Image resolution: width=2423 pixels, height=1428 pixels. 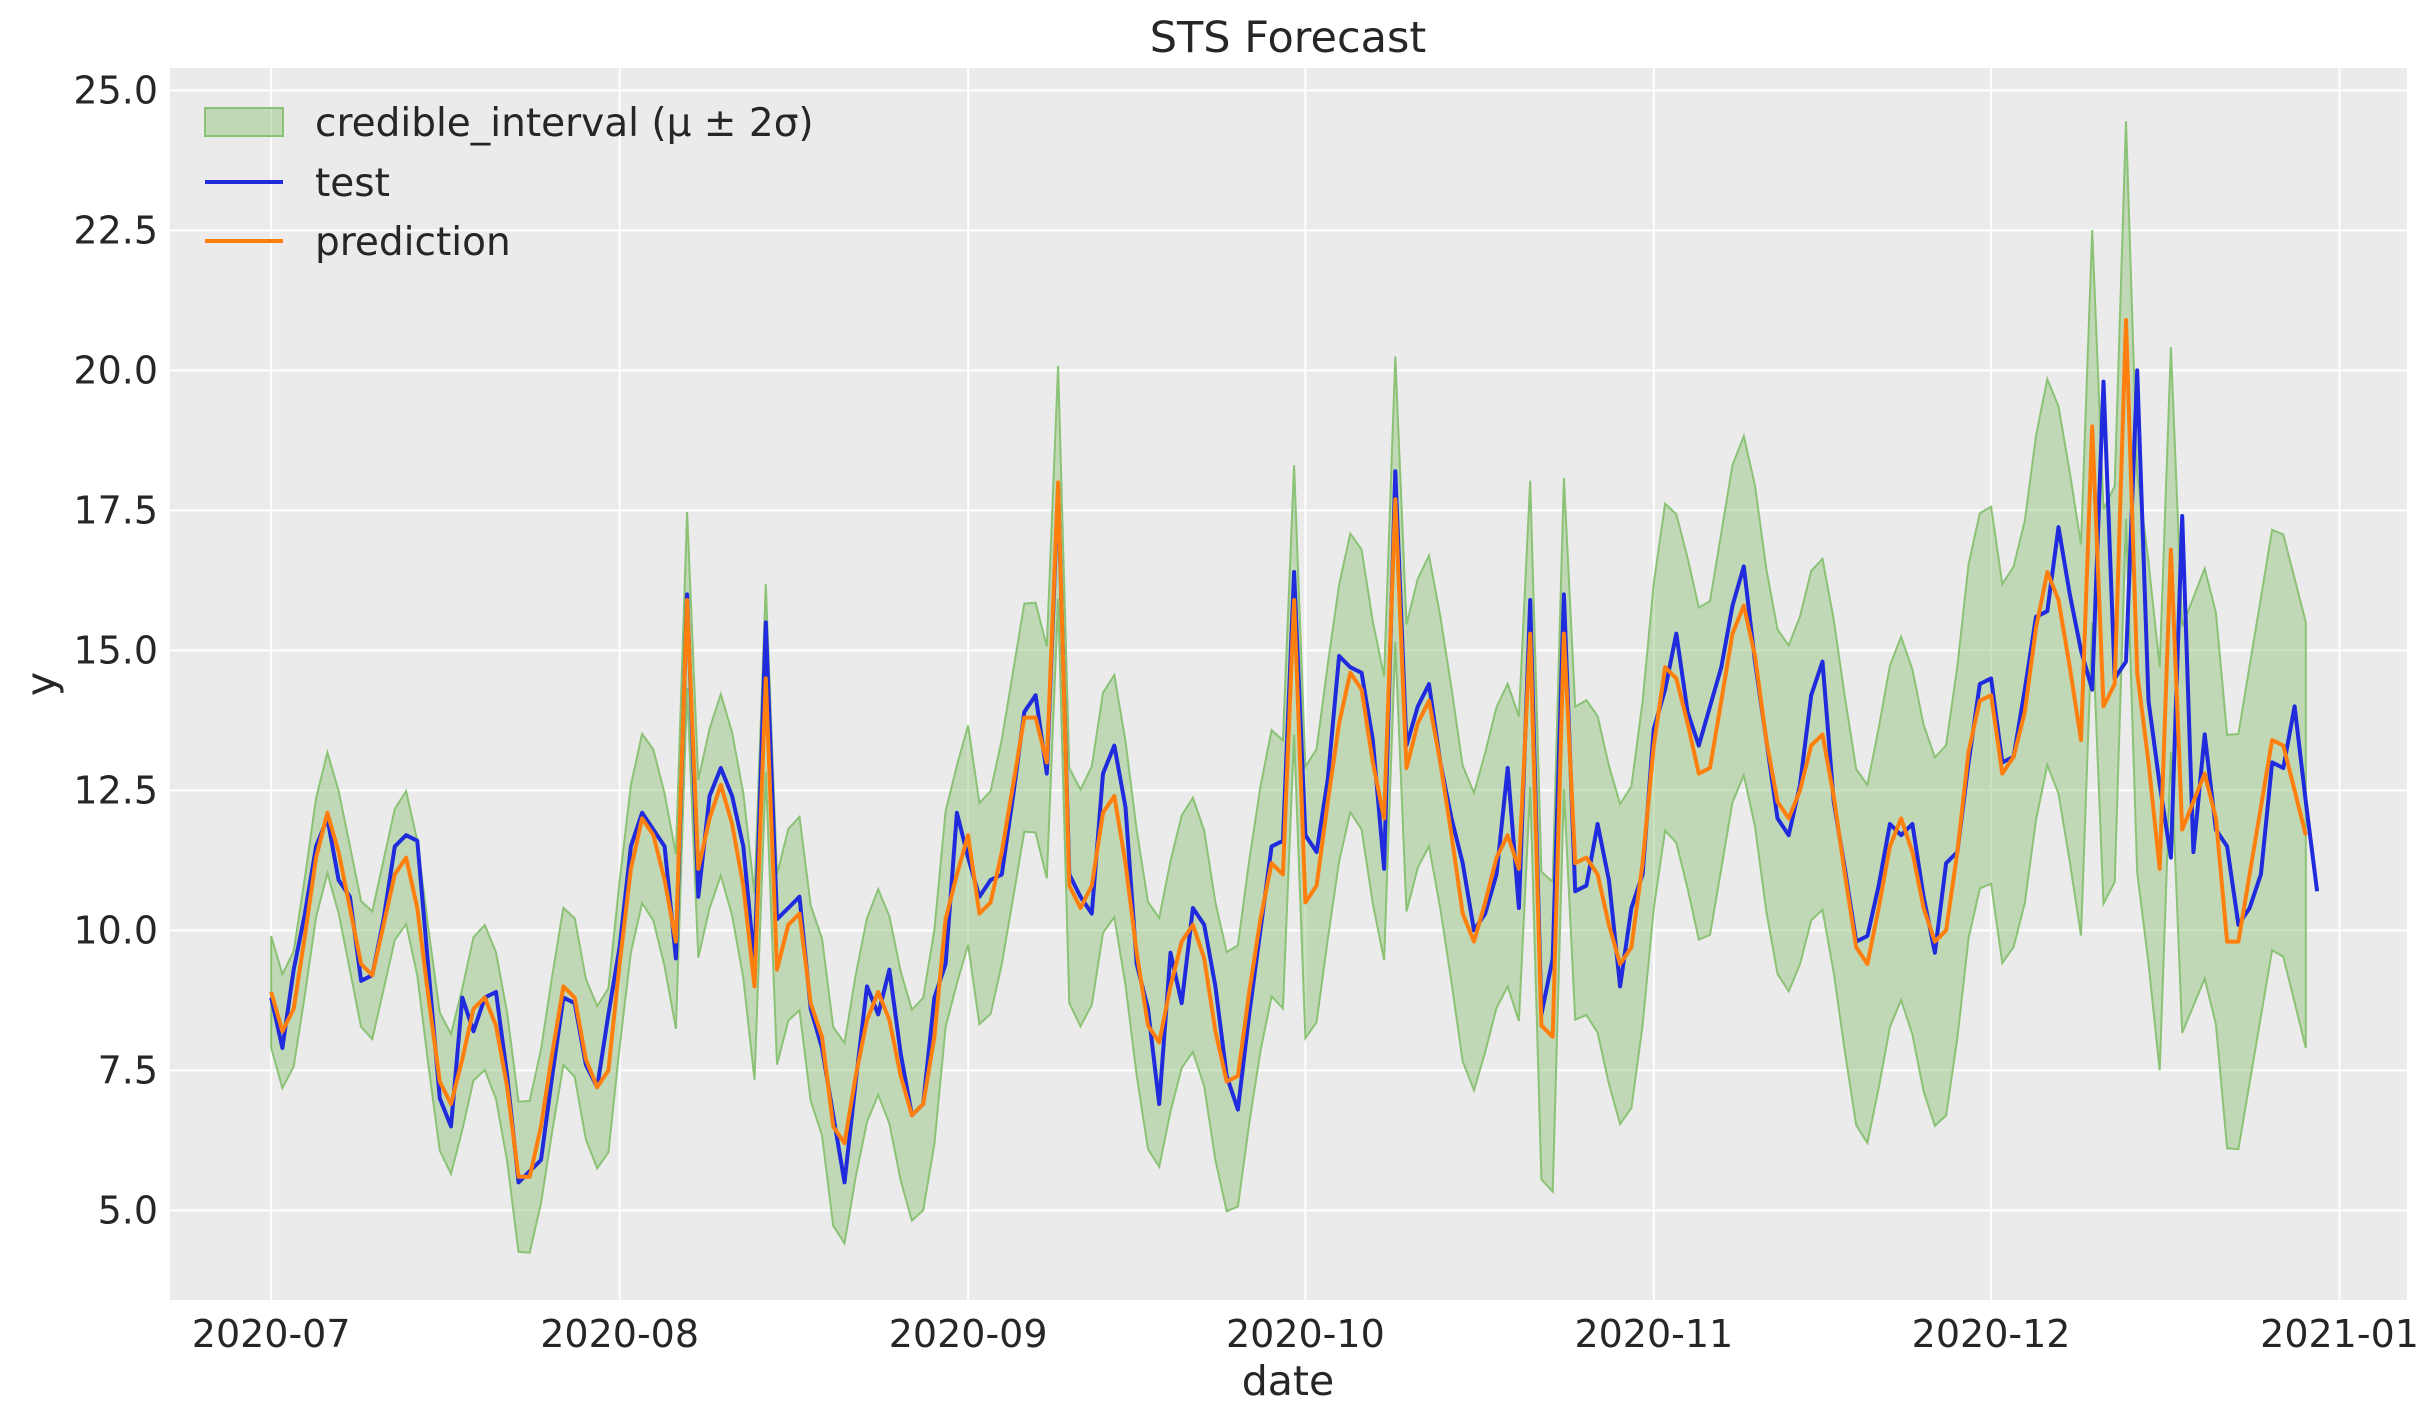 What do you see at coordinates (2339, 1334) in the screenshot?
I see `x-tick-label: 2021-01` at bounding box center [2339, 1334].